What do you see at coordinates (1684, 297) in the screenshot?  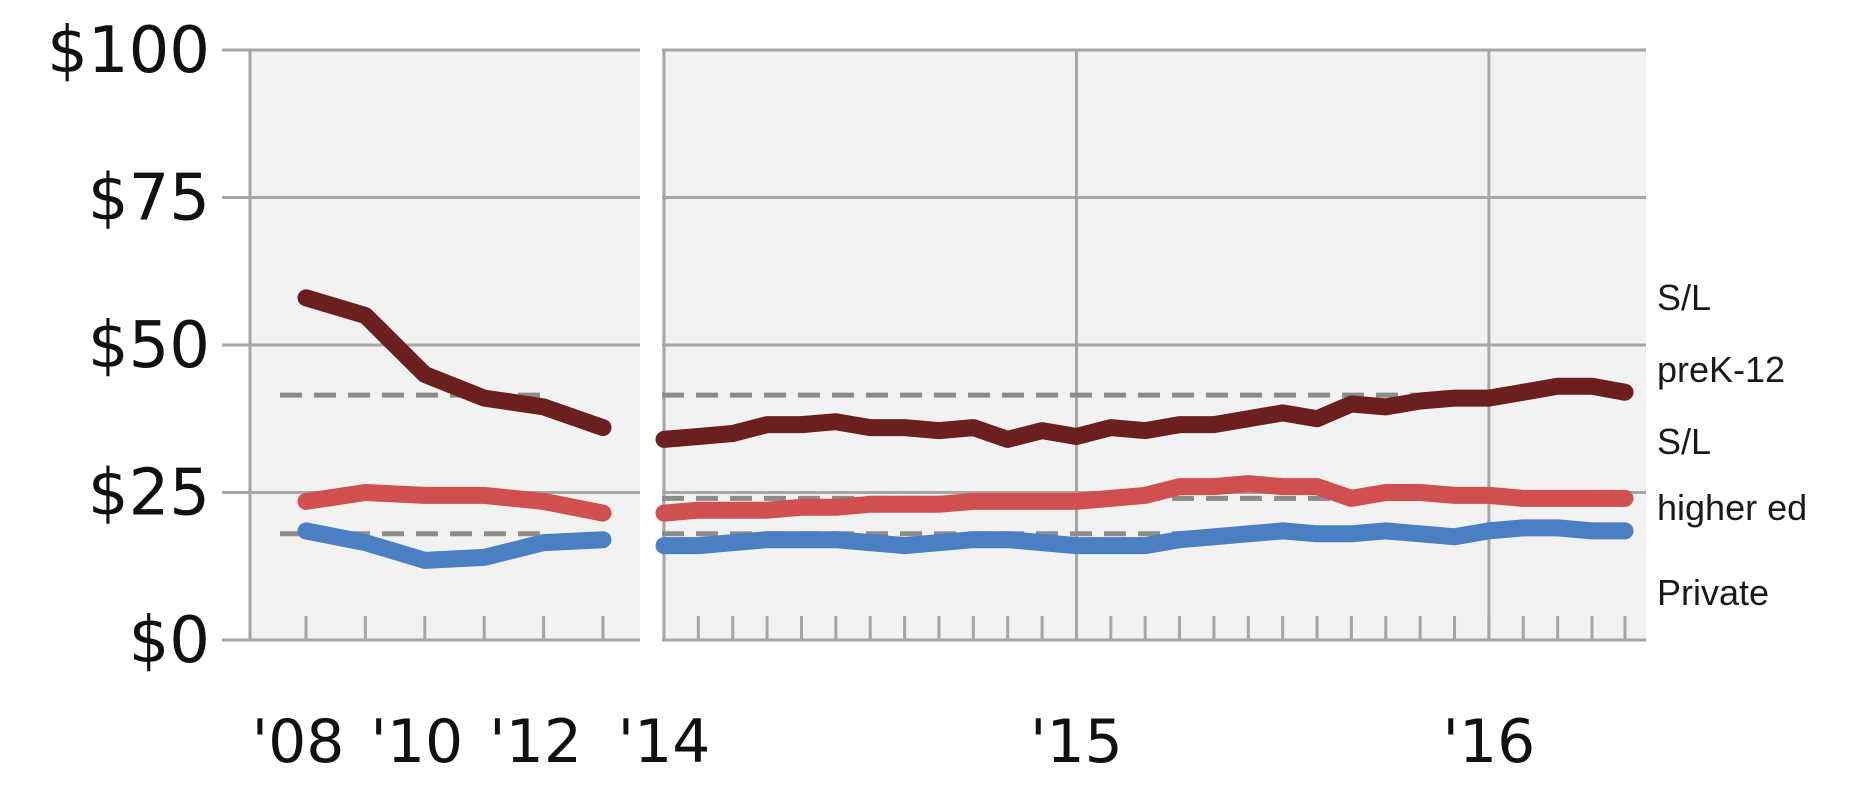 I see `series-label-sl-prek12-line1: S/L` at bounding box center [1684, 297].